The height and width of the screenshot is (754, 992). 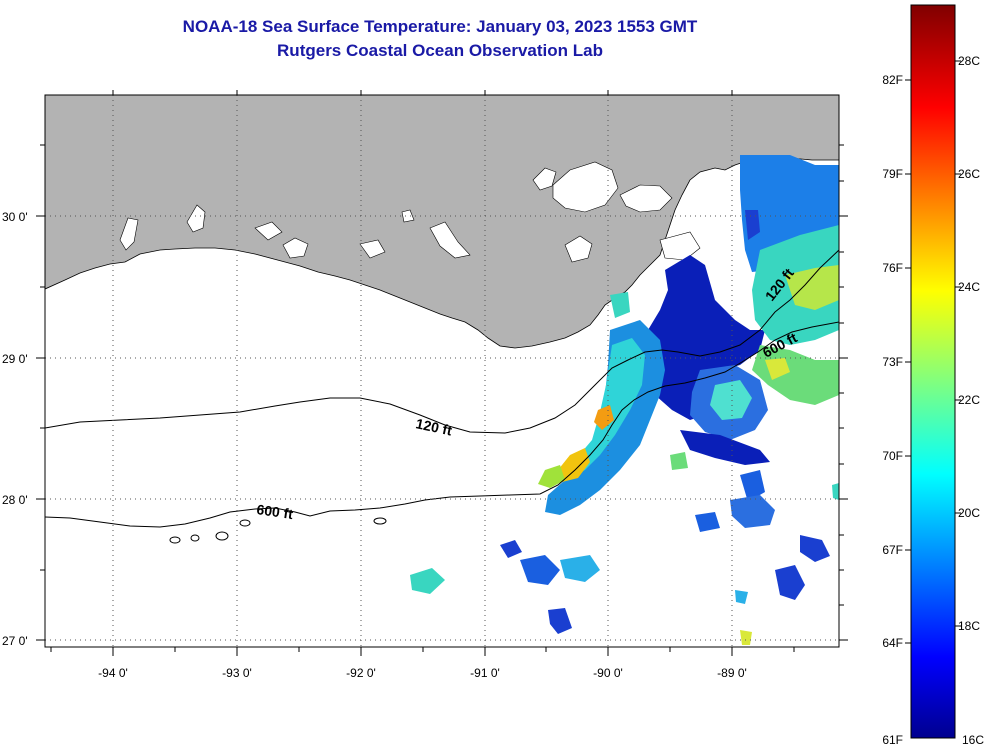 I want to click on lat-label-29: 29 0', so click(x=15, y=359).